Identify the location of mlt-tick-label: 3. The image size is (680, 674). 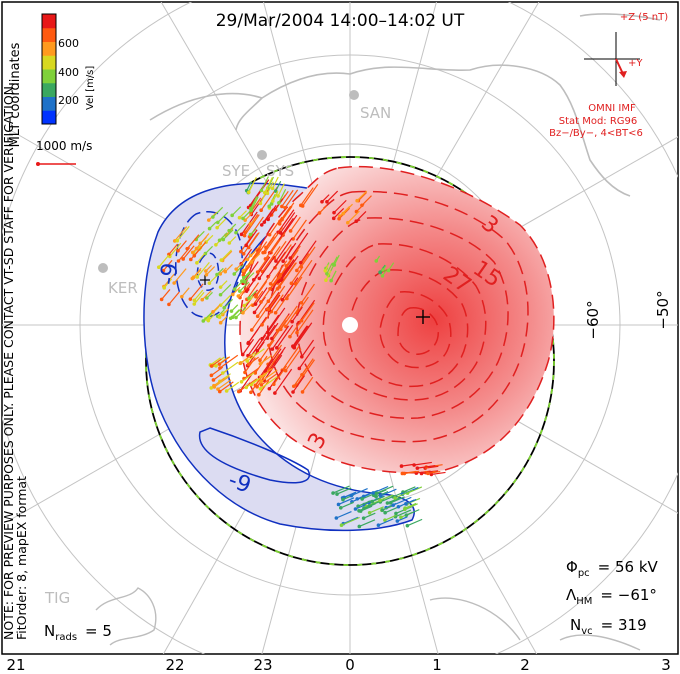
(666, 665).